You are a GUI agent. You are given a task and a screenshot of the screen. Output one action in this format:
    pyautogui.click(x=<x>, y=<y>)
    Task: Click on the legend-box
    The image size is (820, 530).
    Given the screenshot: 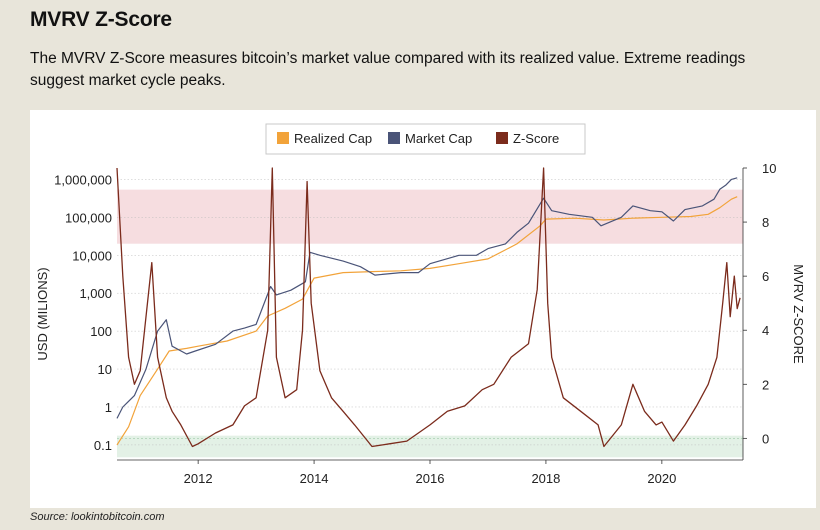 What is the action you would take?
    pyautogui.click(x=425, y=139)
    